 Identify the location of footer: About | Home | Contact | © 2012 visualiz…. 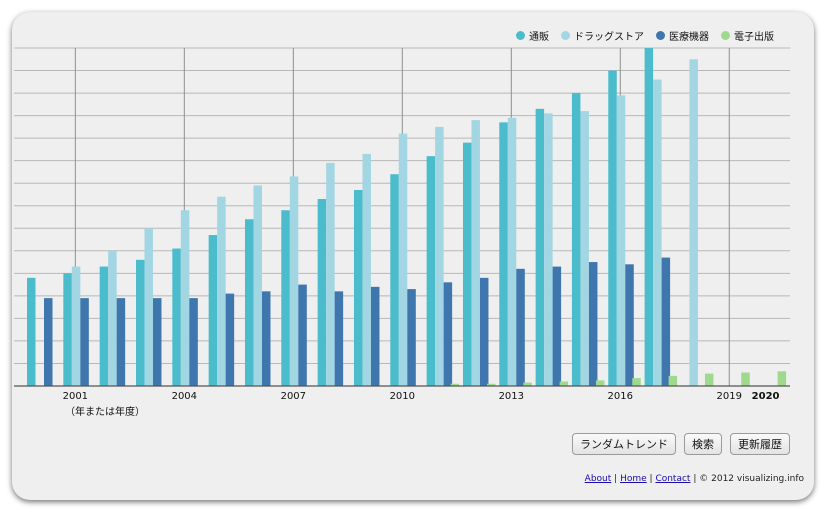
(694, 479).